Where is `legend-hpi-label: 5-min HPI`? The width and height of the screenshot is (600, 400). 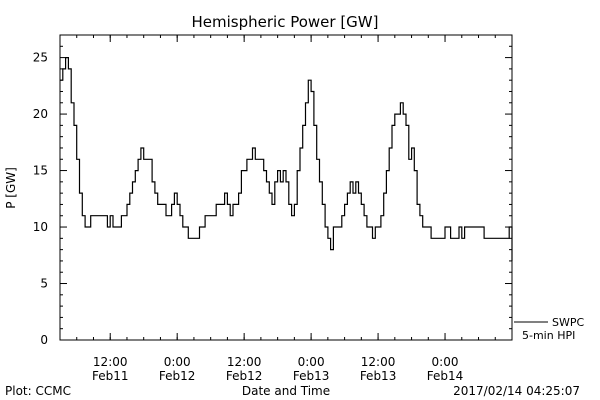
legend-hpi-label: 5-min HPI is located at coordinates (548, 335).